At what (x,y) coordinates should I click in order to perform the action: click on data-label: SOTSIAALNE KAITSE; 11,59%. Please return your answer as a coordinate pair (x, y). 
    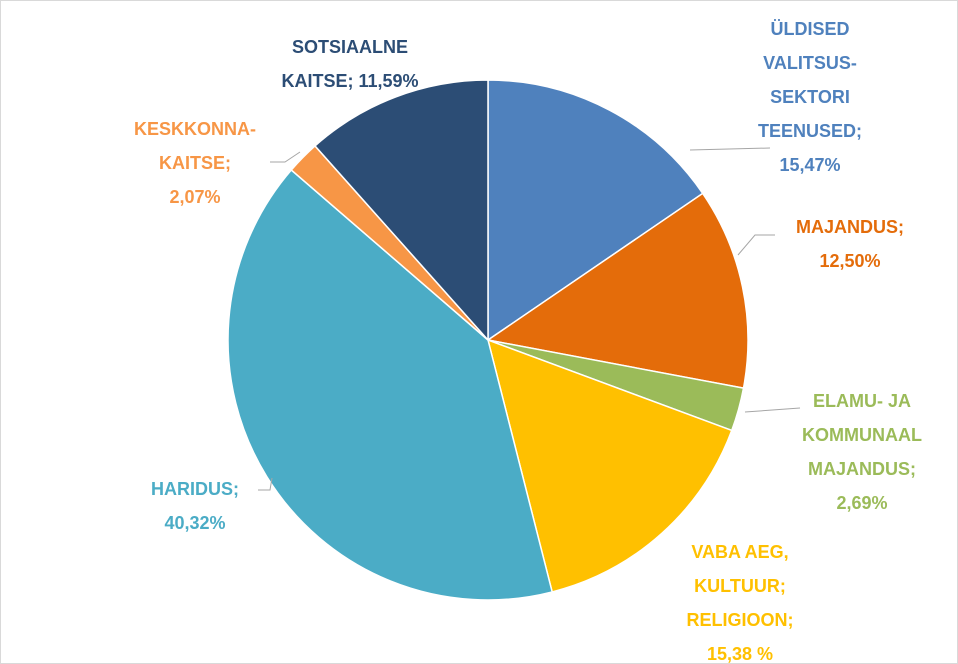
    Looking at the image, I should click on (349, 64).